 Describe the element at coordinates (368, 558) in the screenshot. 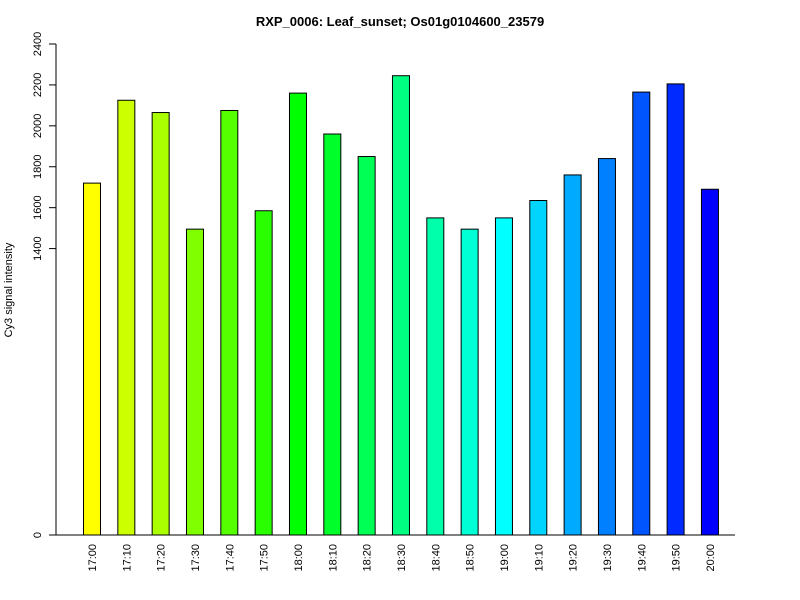

I see `x-tick-label: 18:20` at that location.